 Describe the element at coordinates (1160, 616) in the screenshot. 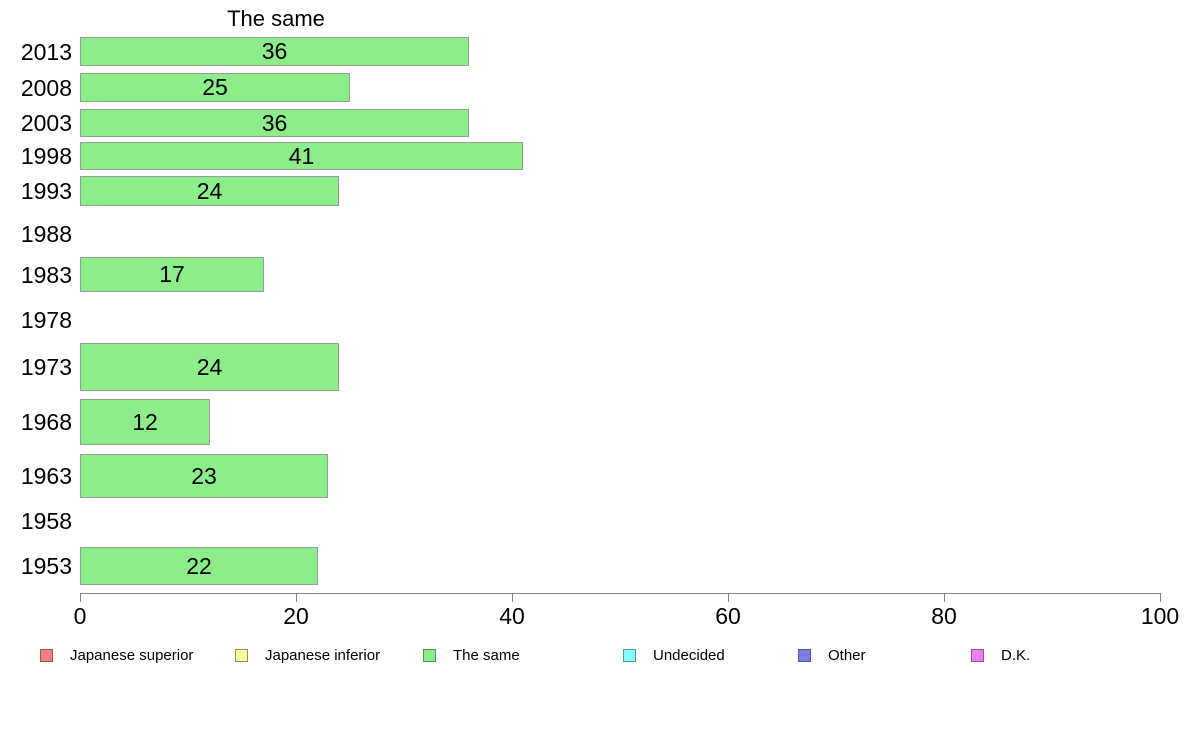

I see `x-axis-tick-label-100: 100` at that location.